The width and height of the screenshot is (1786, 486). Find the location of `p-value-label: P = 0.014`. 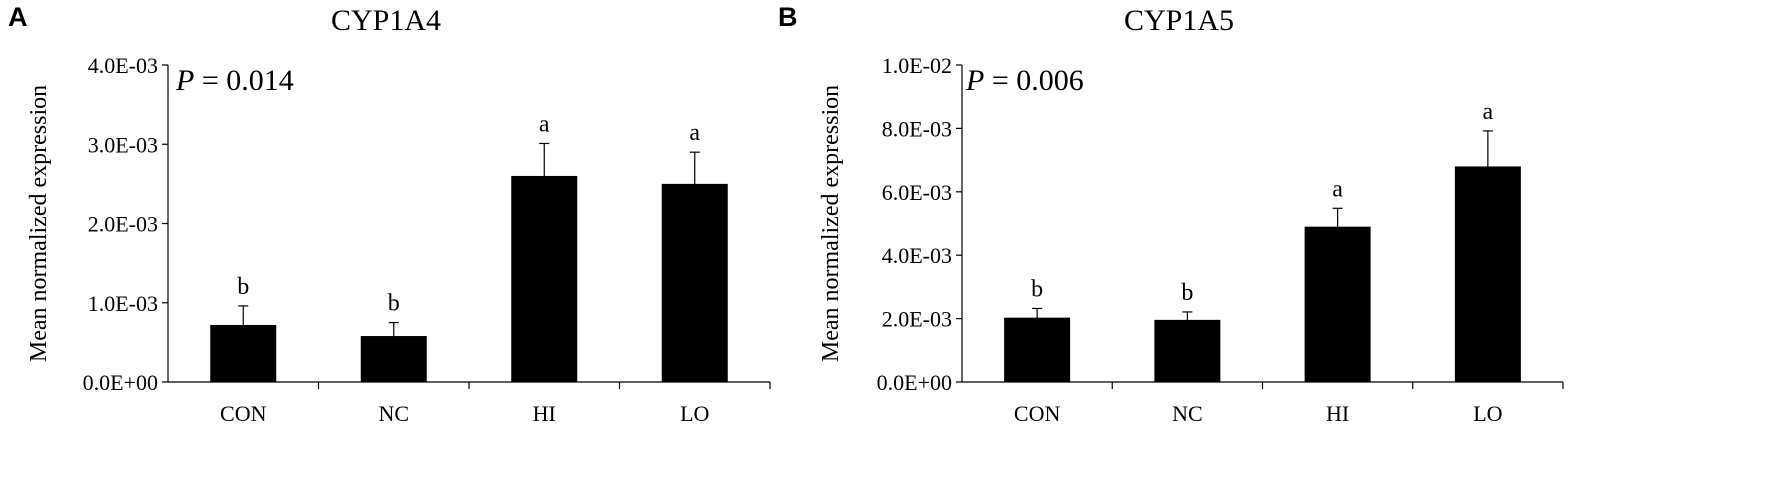

p-value-label: P = 0.014 is located at coordinates (234, 80).